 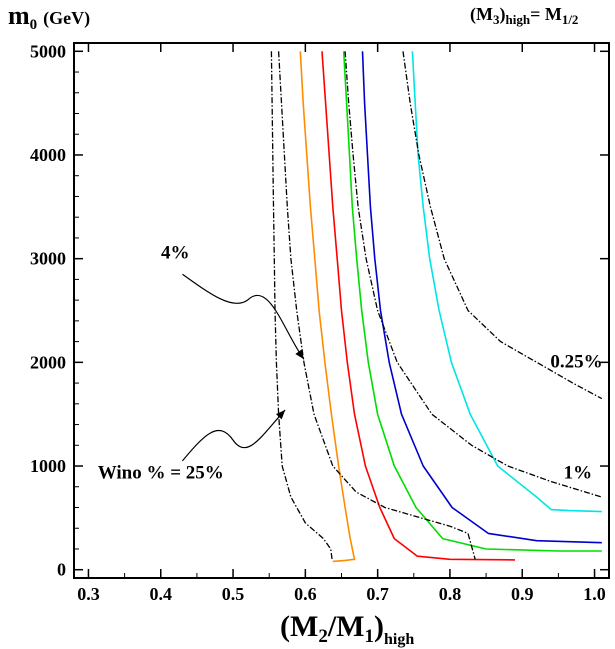 What do you see at coordinates (570, 19) in the screenshot?
I see `corner-sub3: 1/2` at bounding box center [570, 19].